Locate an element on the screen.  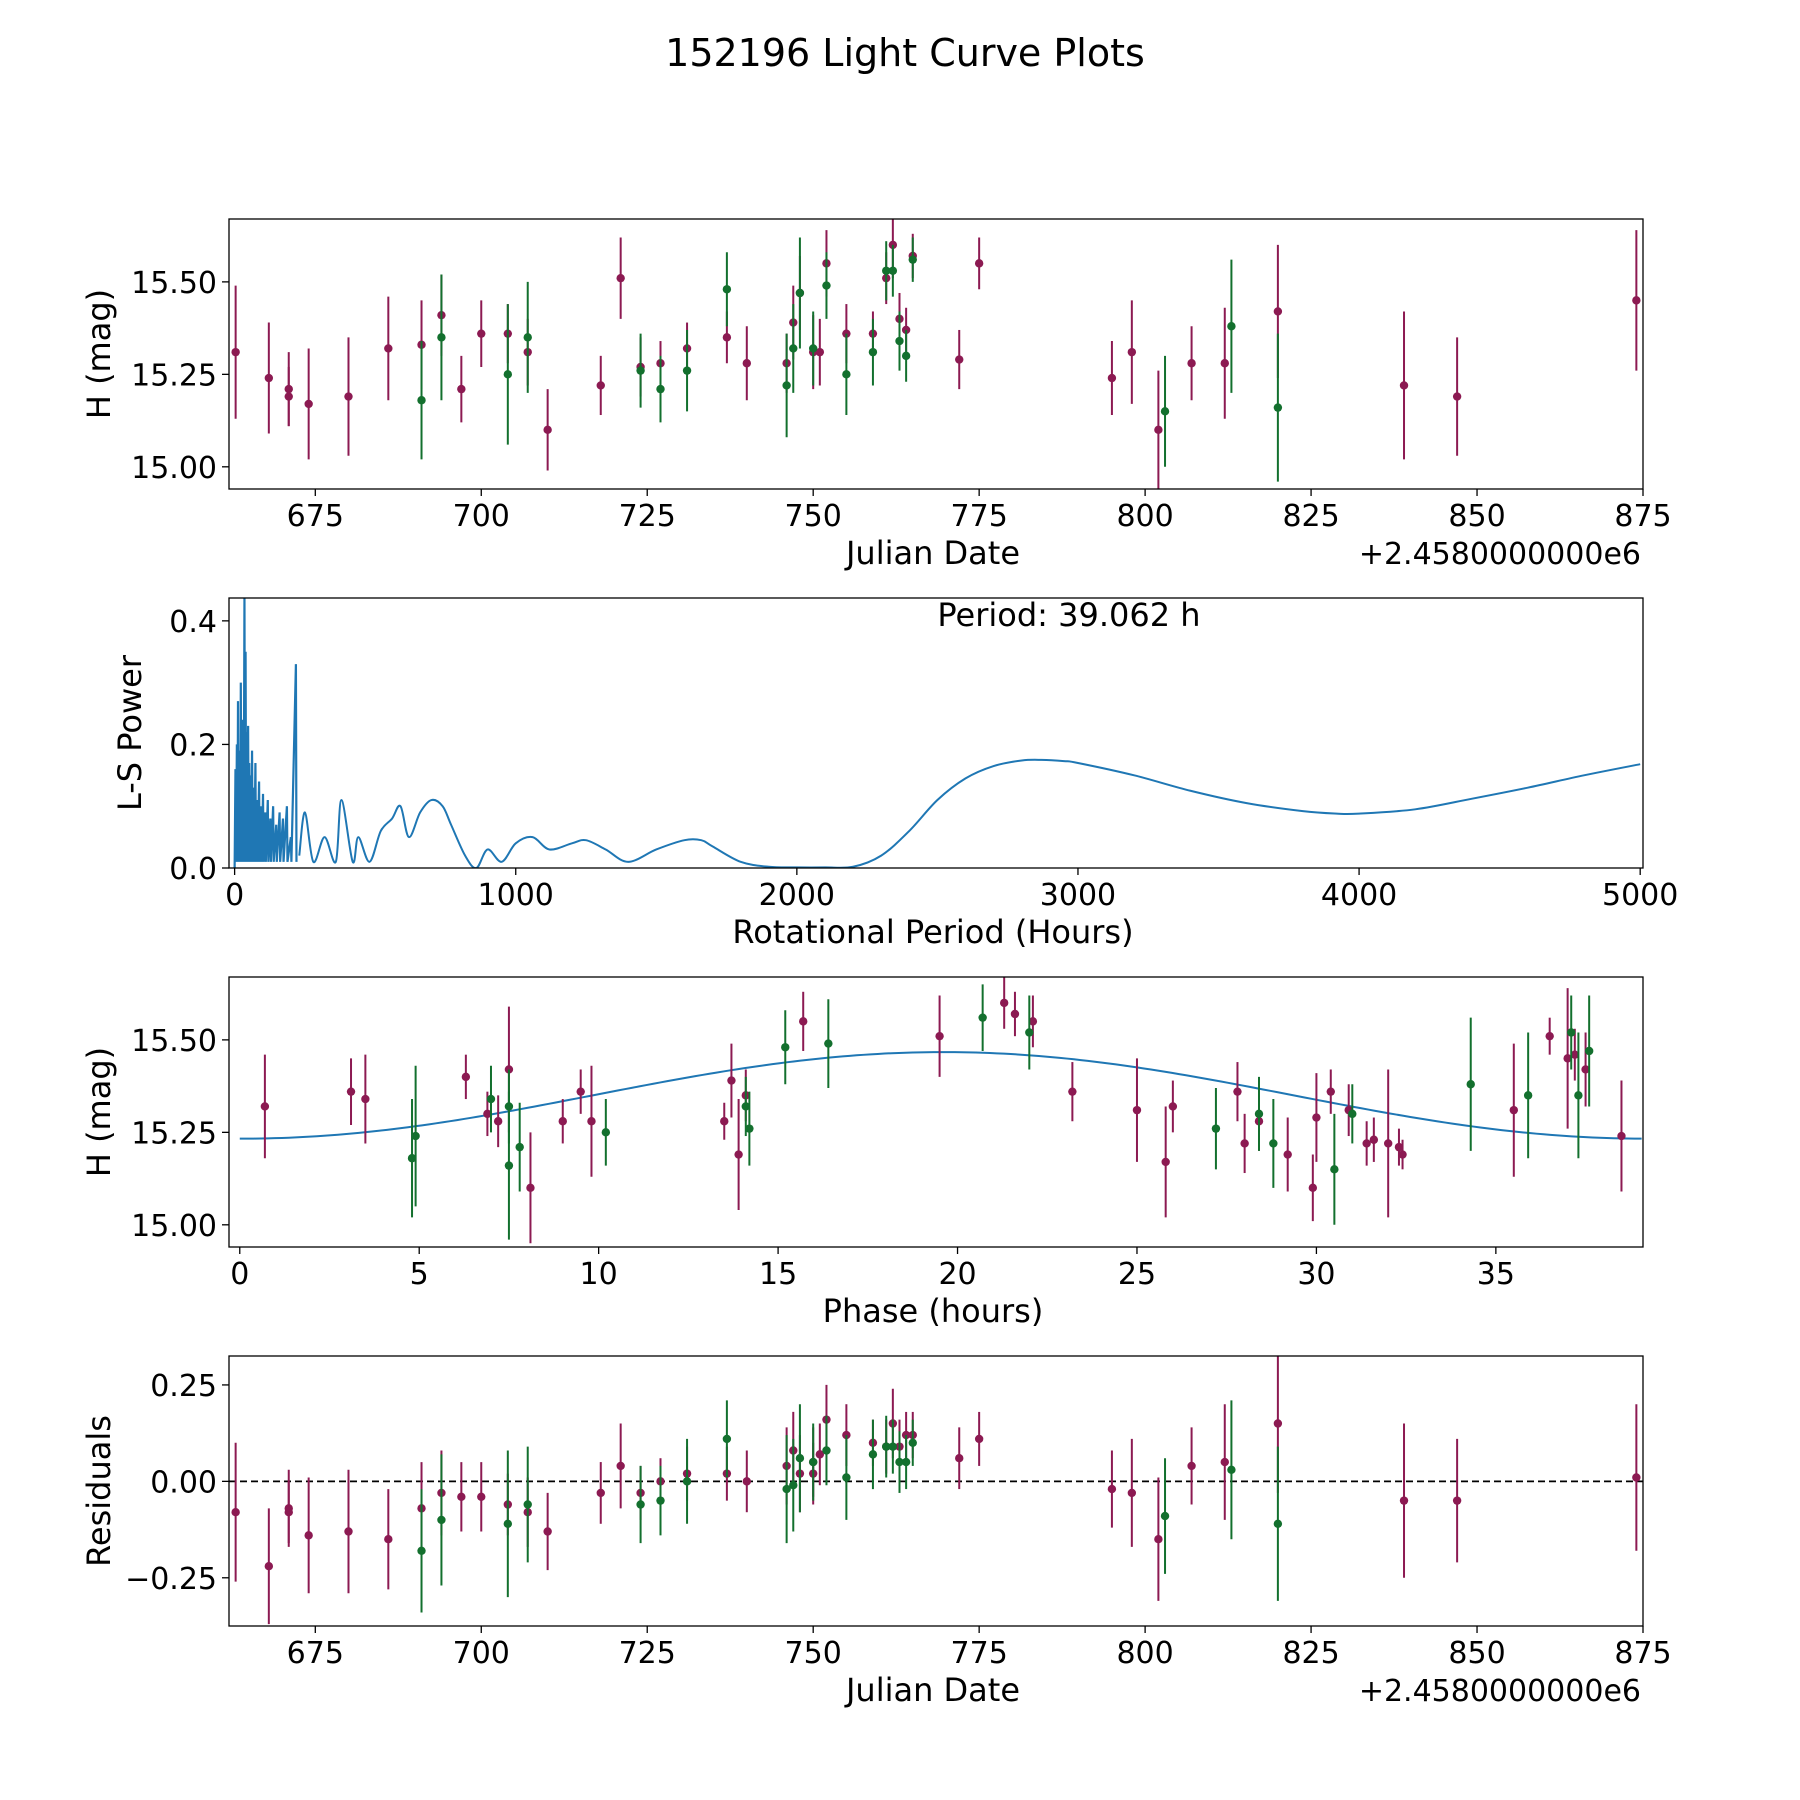
fit-curve is located at coordinates (940, 1095).